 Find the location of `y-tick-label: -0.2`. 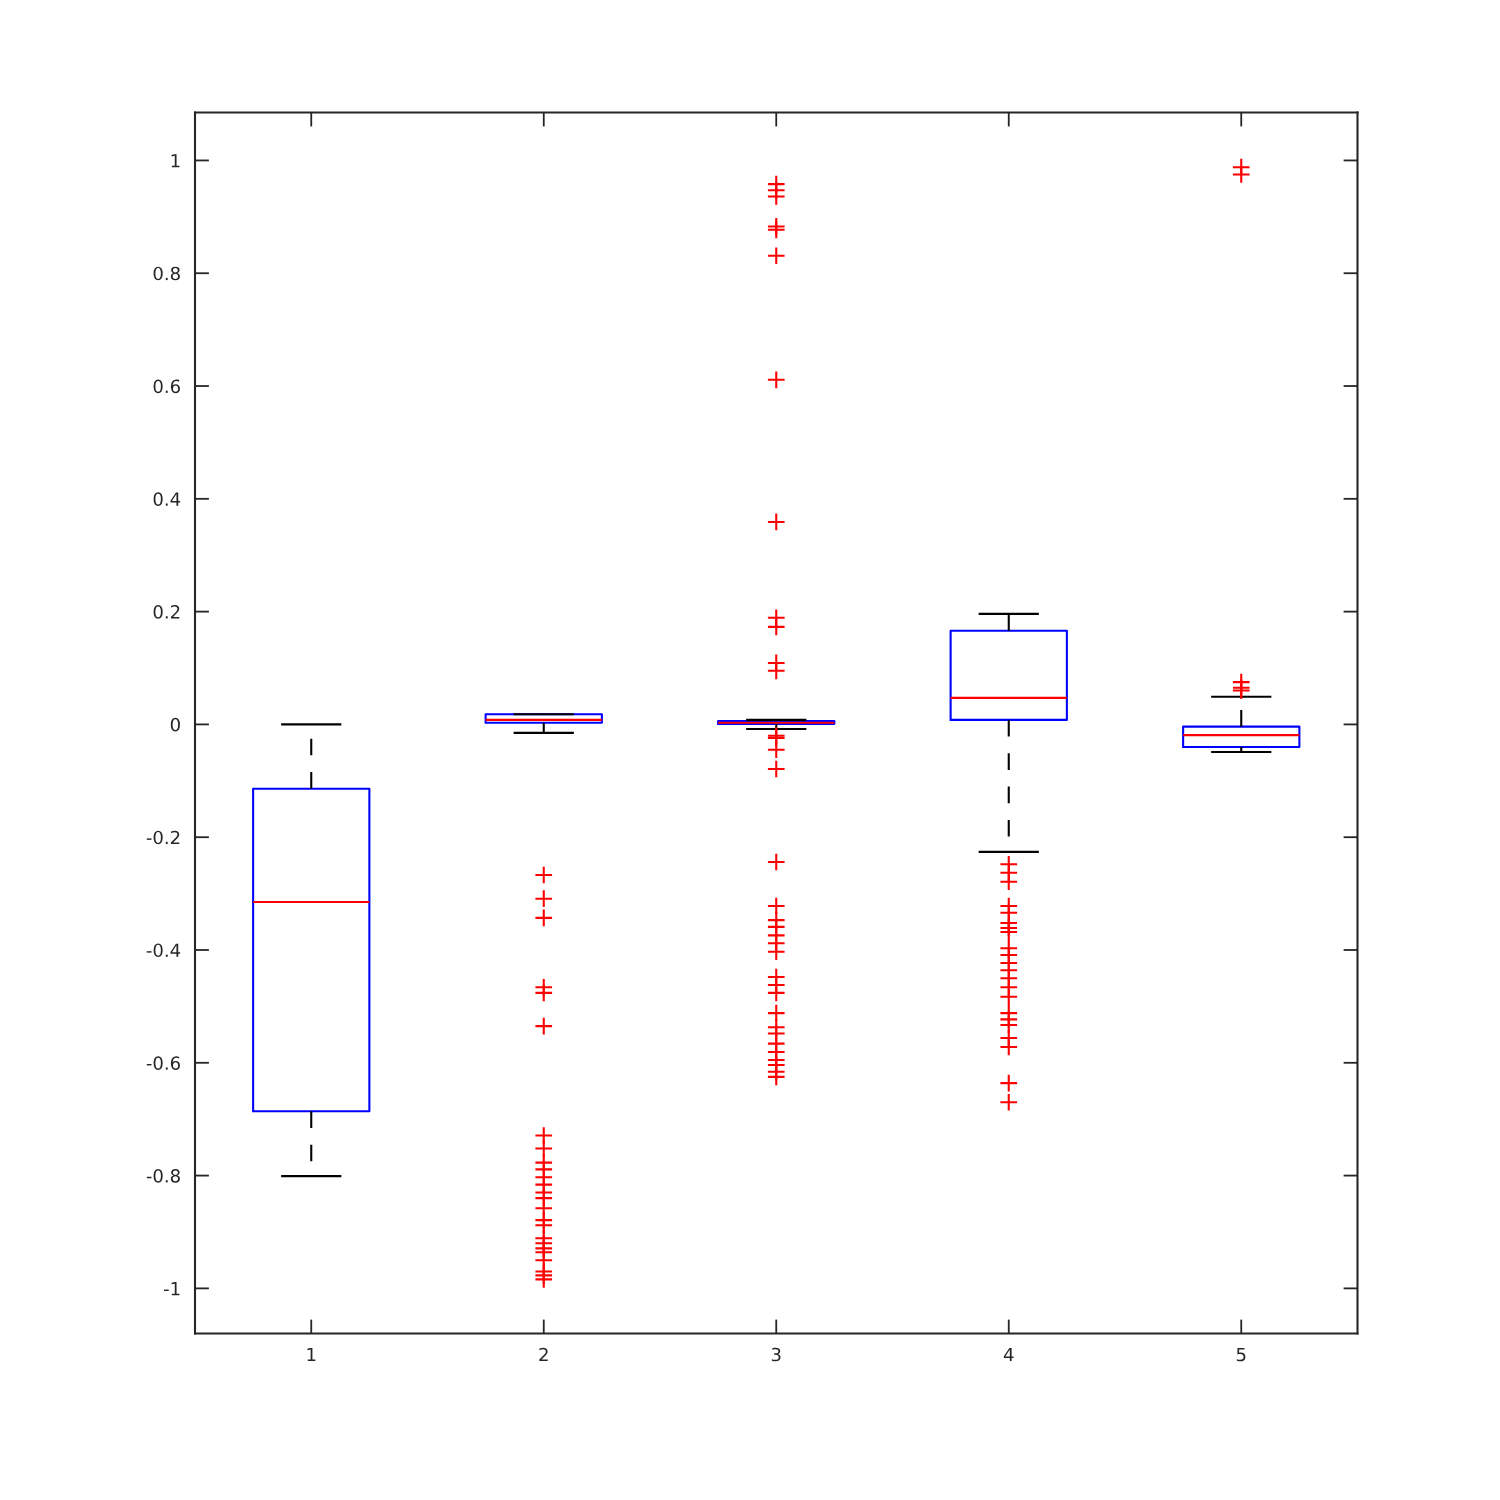

y-tick-label: -0.2 is located at coordinates (163, 837).